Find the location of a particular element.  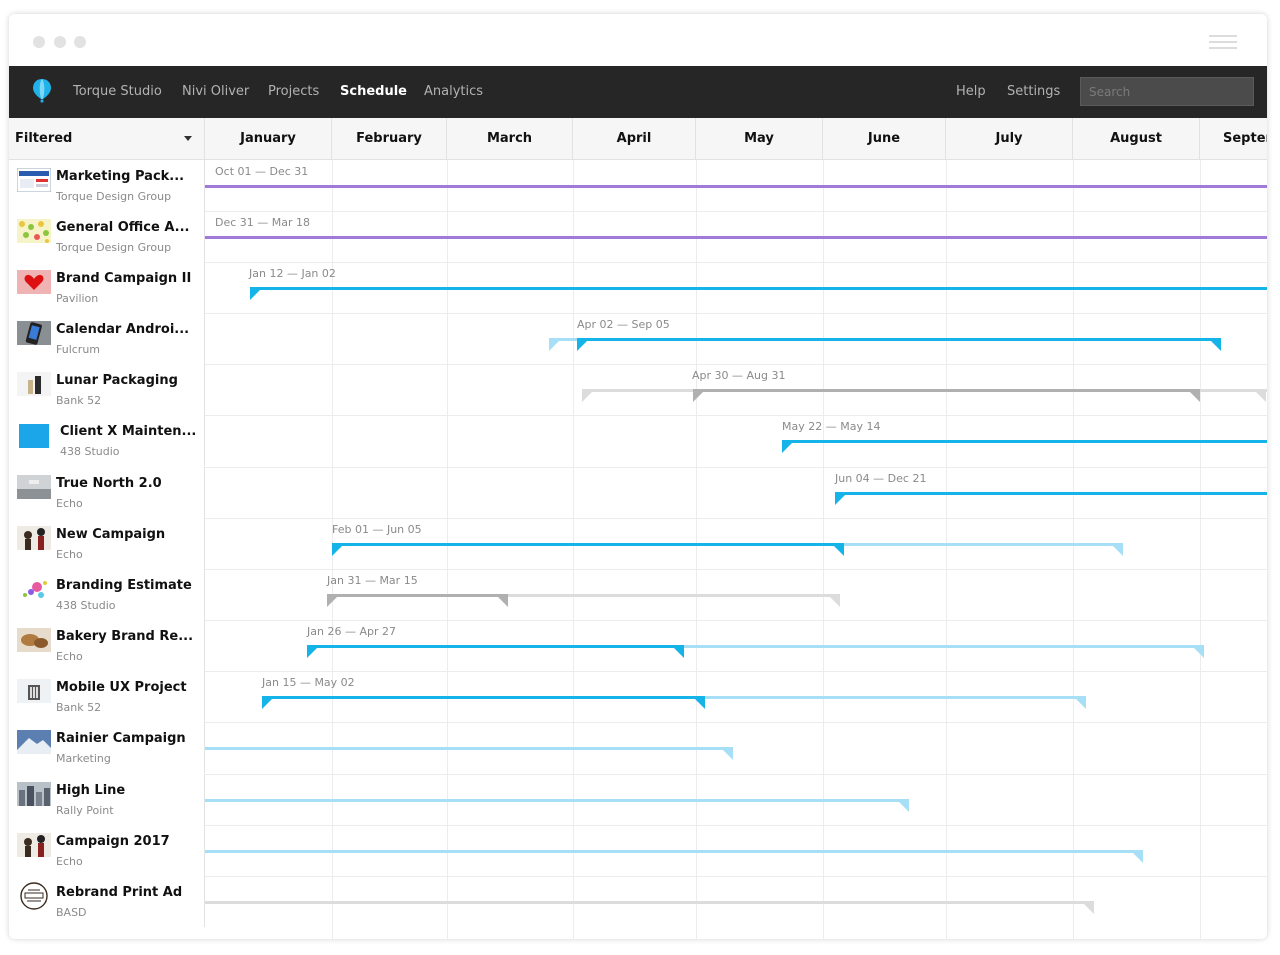

project-row: Rebrand Print Ad BASD is located at coordinates (638, 902).